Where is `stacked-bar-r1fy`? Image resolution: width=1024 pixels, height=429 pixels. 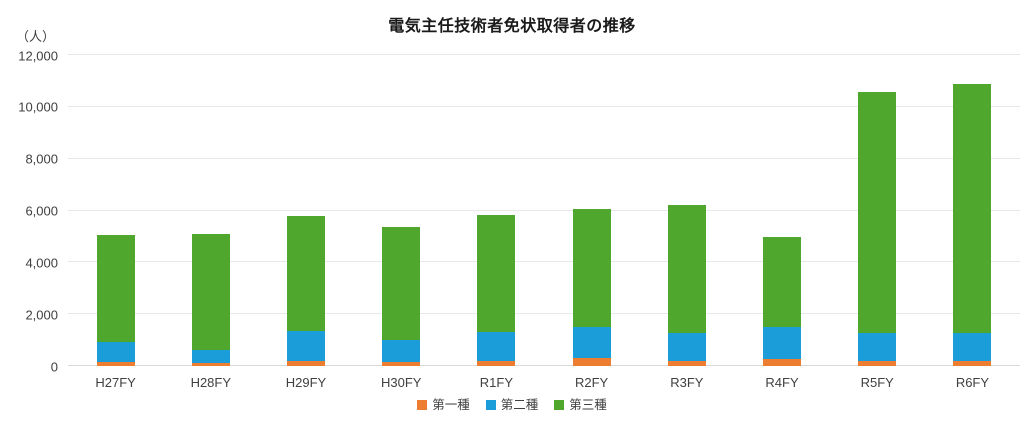 stacked-bar-r1fy is located at coordinates (496, 290).